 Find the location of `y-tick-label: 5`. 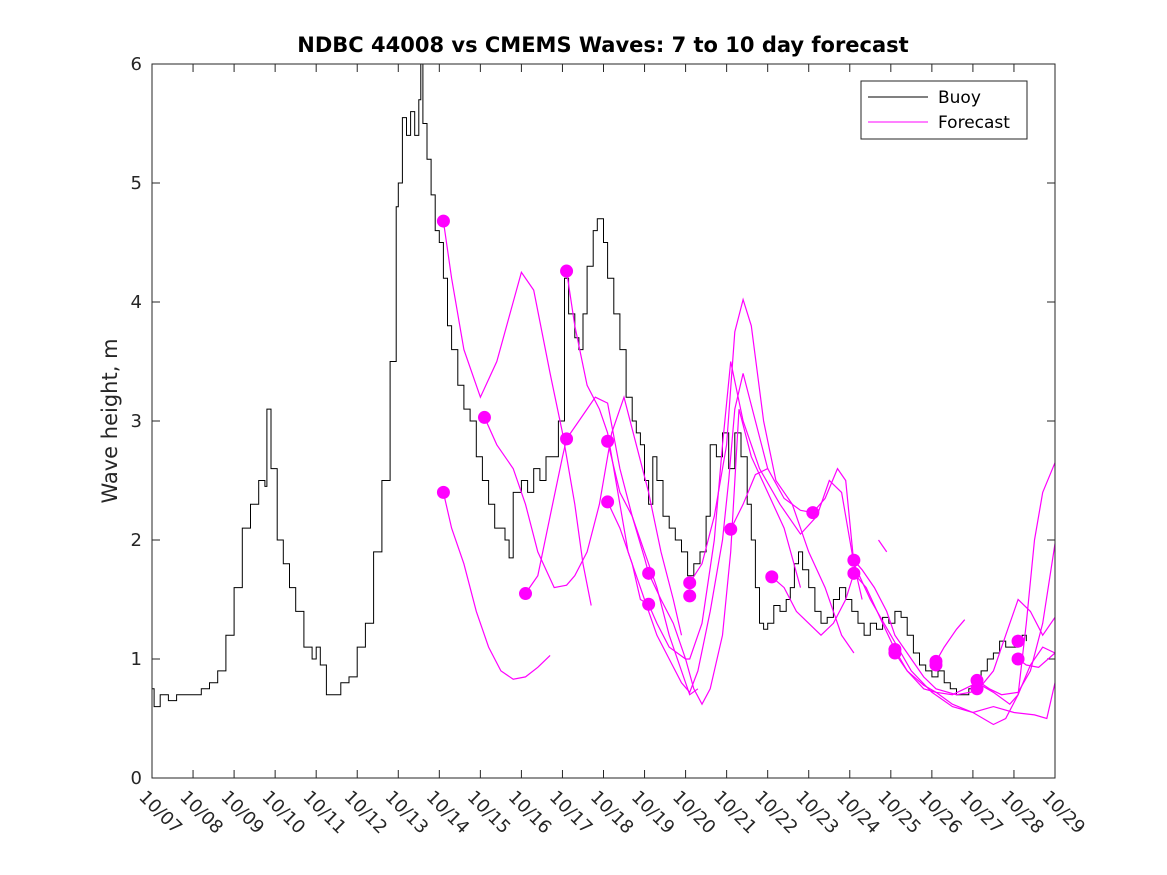

y-tick-label: 5 is located at coordinates (136, 183).